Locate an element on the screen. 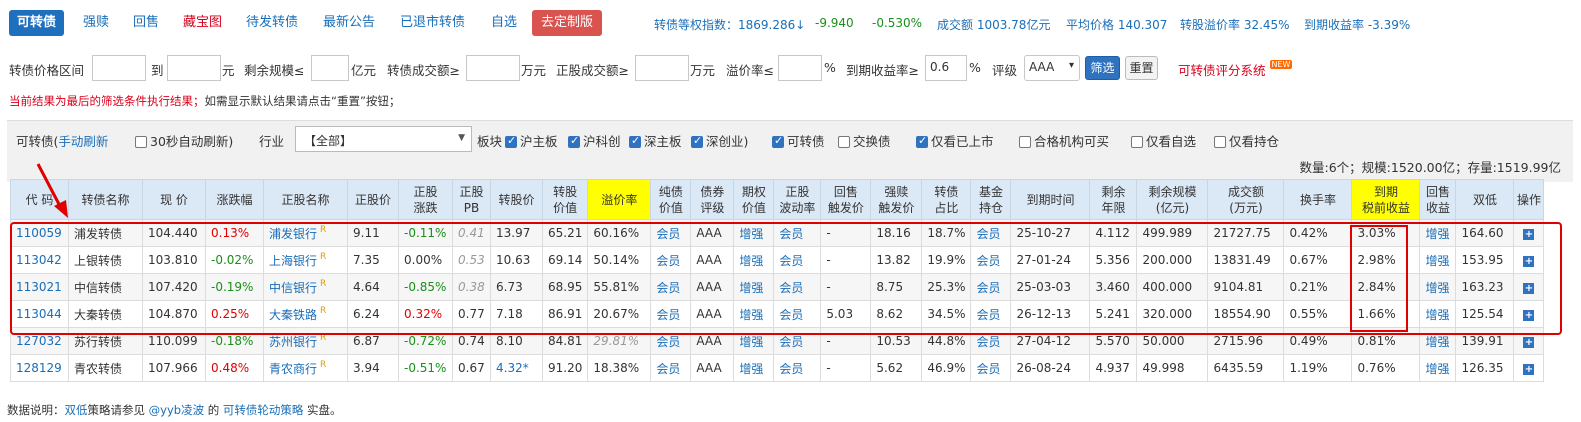  sz-main-checkbox is located at coordinates (635, 141).